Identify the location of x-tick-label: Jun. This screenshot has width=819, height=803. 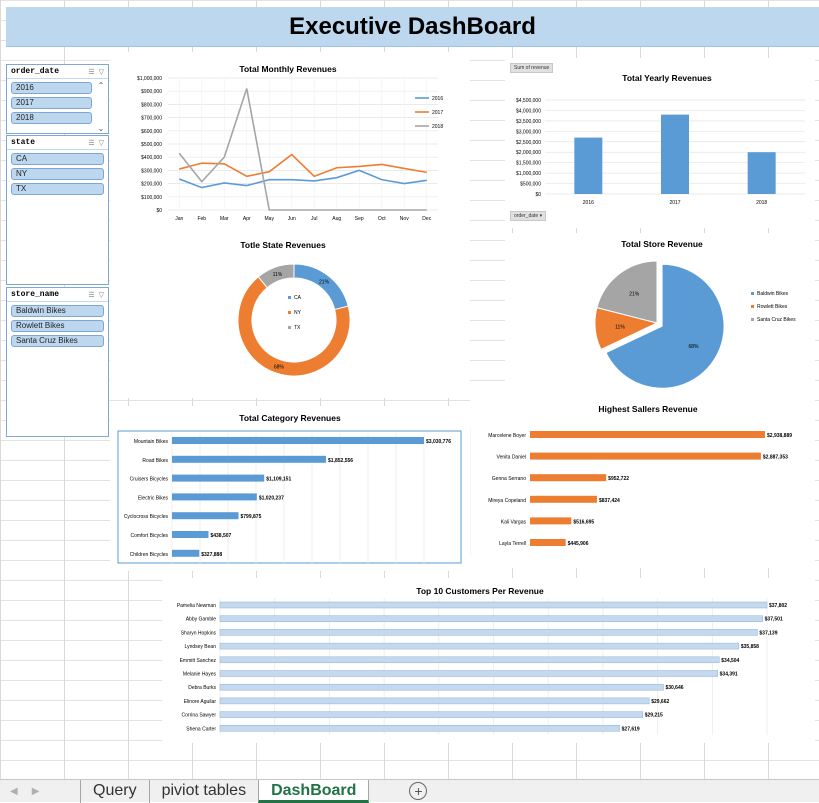
(292, 219).